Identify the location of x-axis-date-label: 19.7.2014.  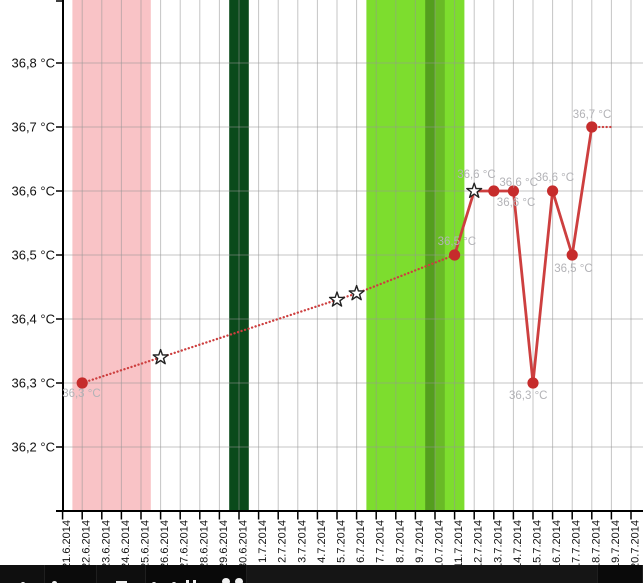
(616, 542).